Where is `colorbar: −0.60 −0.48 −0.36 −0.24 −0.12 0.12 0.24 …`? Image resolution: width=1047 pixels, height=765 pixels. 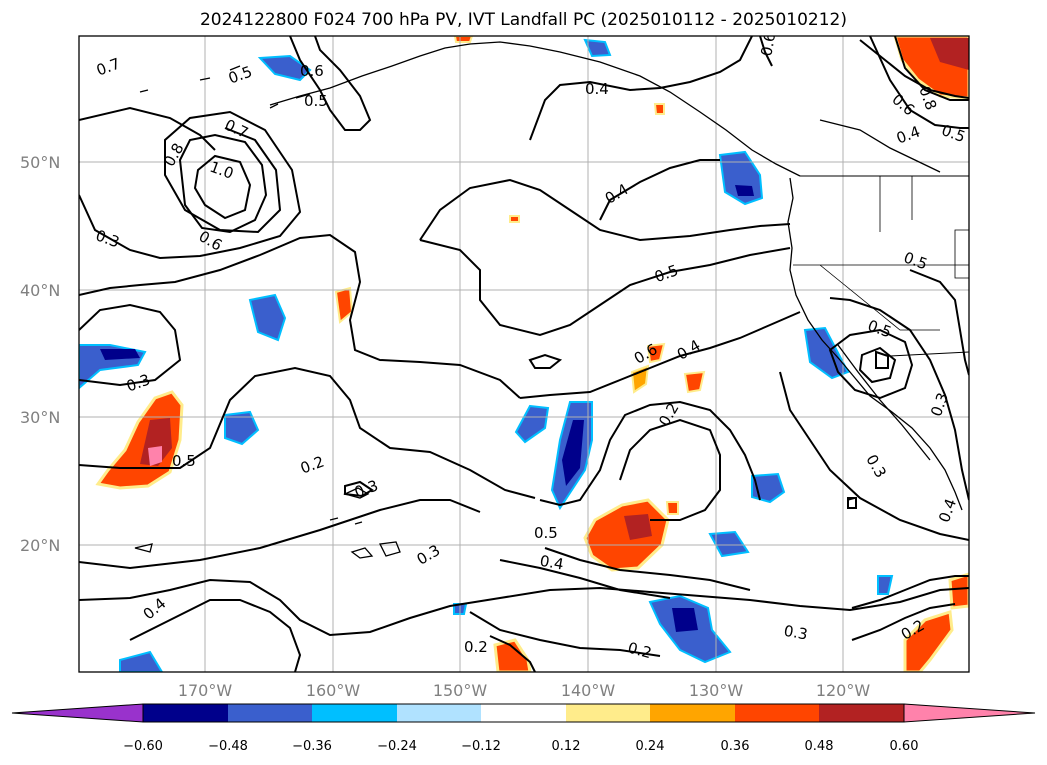
colorbar: −0.60 −0.48 −0.36 −0.24 −0.12 0.12 0.24 … is located at coordinates (523, 728).